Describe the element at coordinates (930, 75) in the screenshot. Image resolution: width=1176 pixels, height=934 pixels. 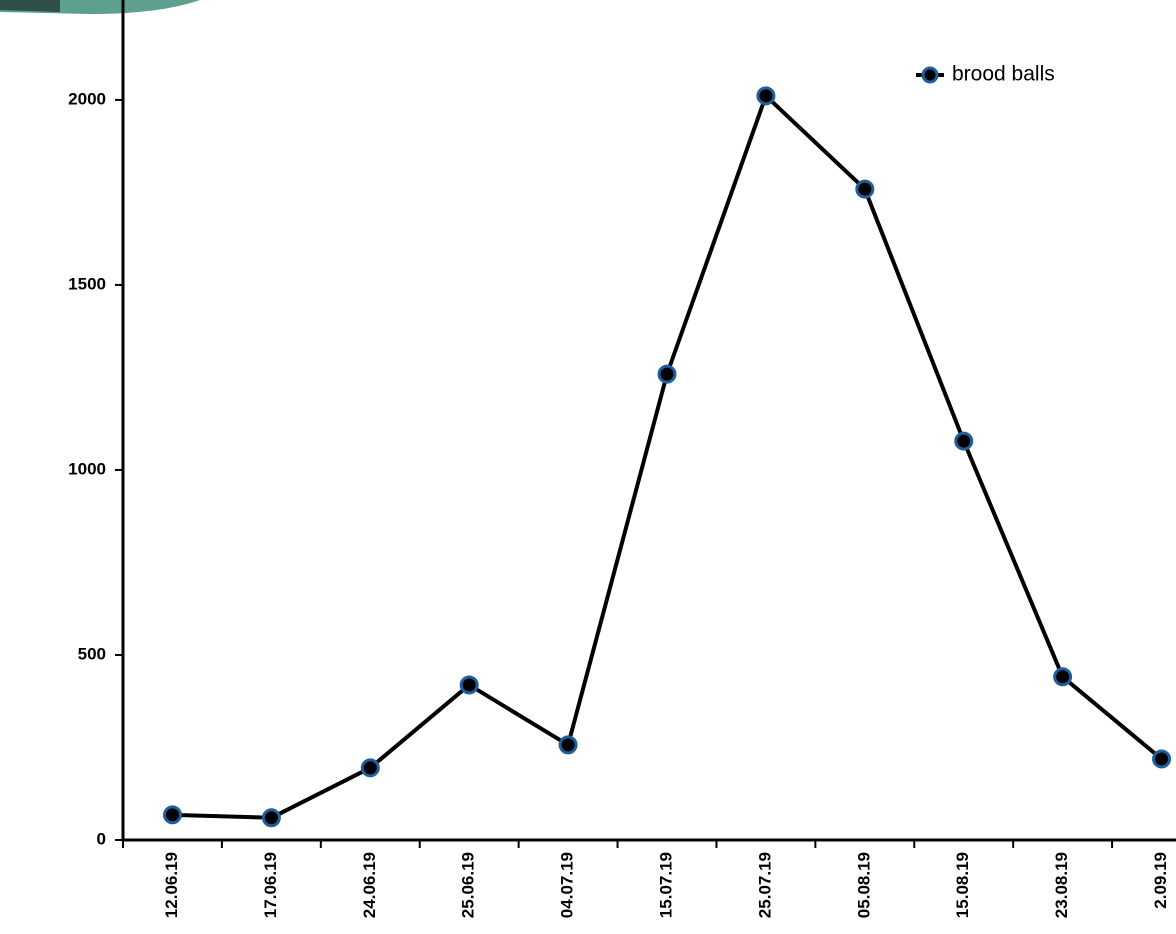
I see `legend-marker` at that location.